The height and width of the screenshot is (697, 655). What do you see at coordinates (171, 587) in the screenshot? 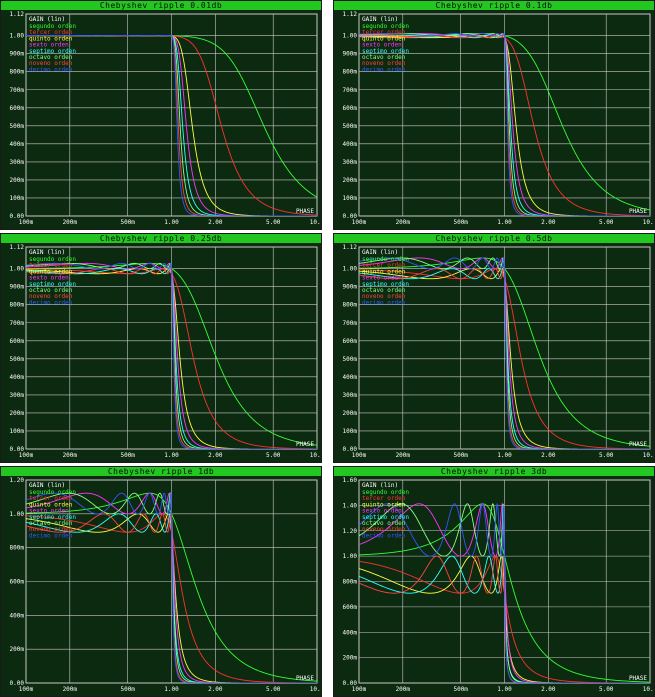
I see `series-line` at bounding box center [171, 587].